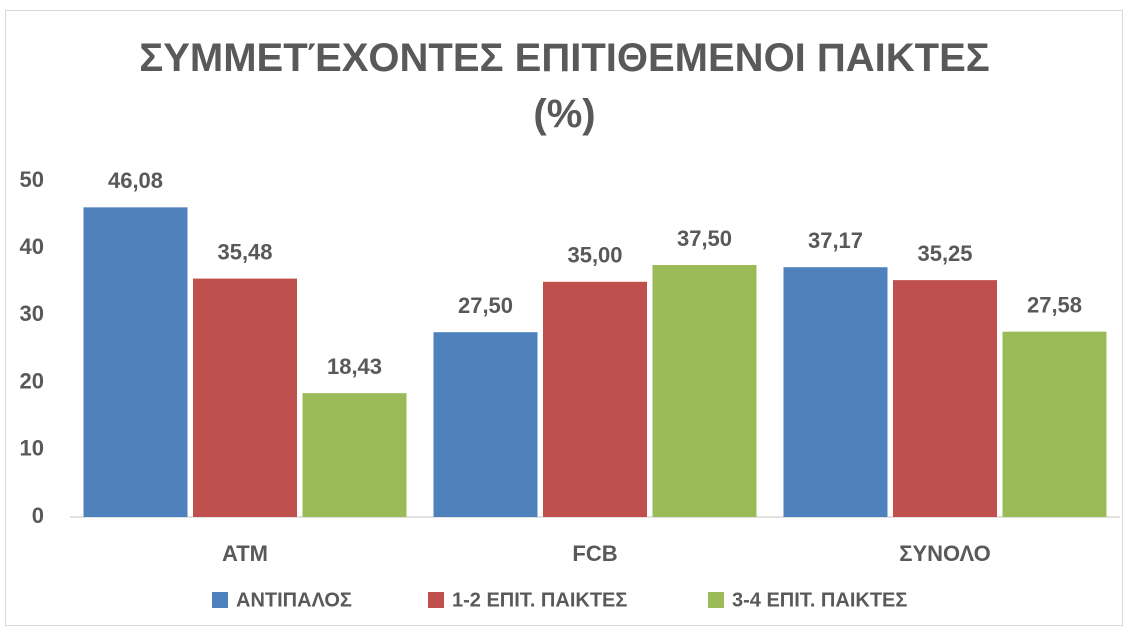 This screenshot has height=631, width=1129. Describe the element at coordinates (32, 448) in the screenshot. I see `y-tick-label: 10` at that location.